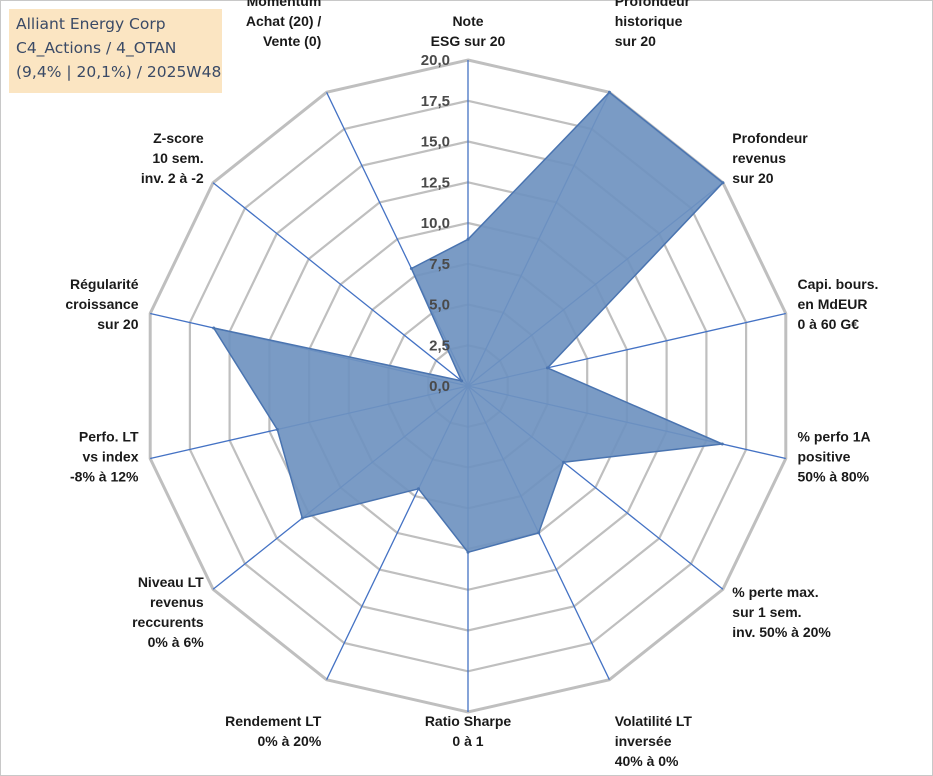 Image resolution: width=933 pixels, height=776 pixels. I want to click on axis-label: inversée, so click(643, 741).